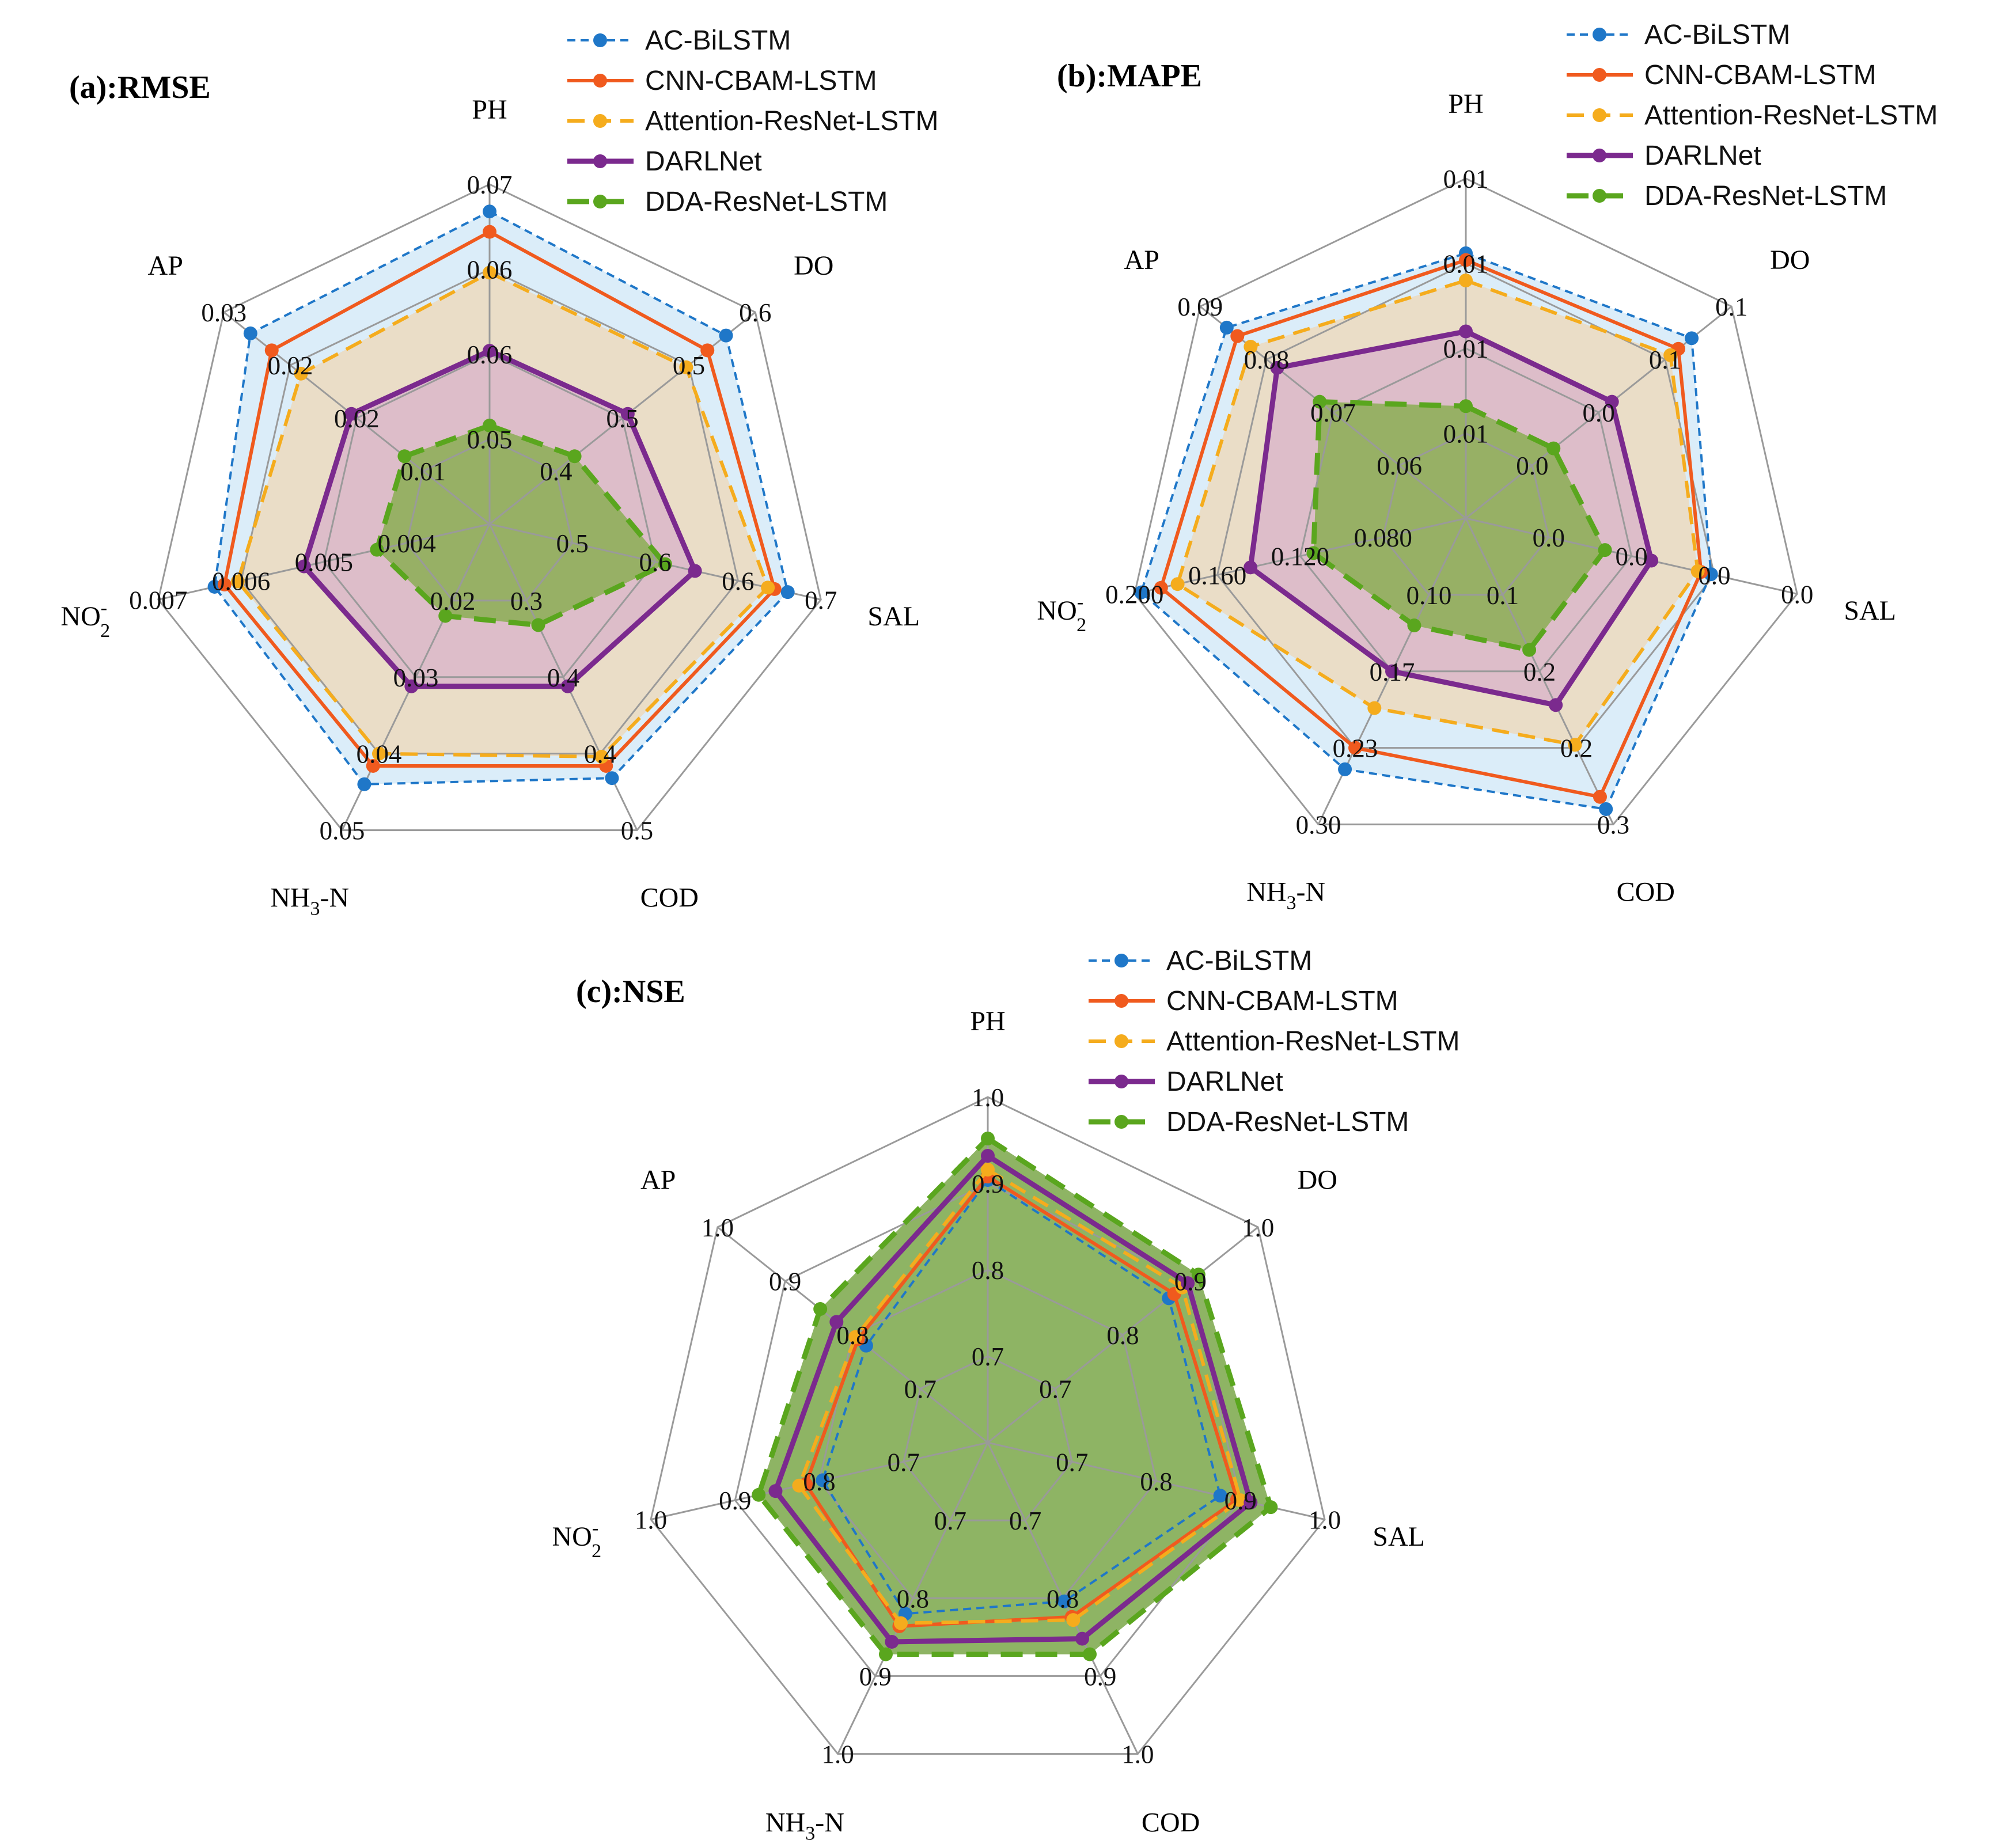 Image resolution: width=2013 pixels, height=1848 pixels. What do you see at coordinates (405, 456) in the screenshot?
I see `data-point-dda-resnet-lstm-ap` at bounding box center [405, 456].